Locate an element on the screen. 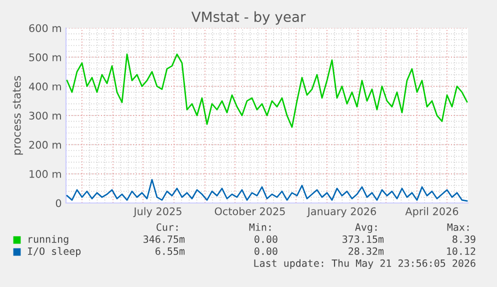  x-tick-label: January 2026 is located at coordinates (341, 212).